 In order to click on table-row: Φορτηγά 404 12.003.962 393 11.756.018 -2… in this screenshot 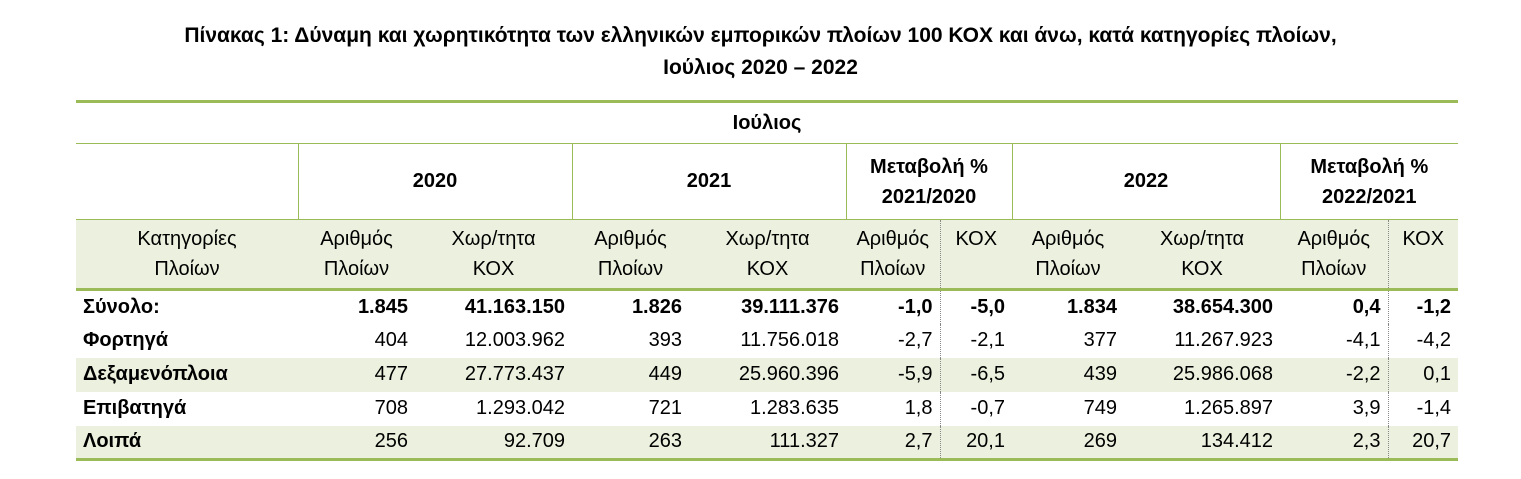, I will do `click(767, 340)`.